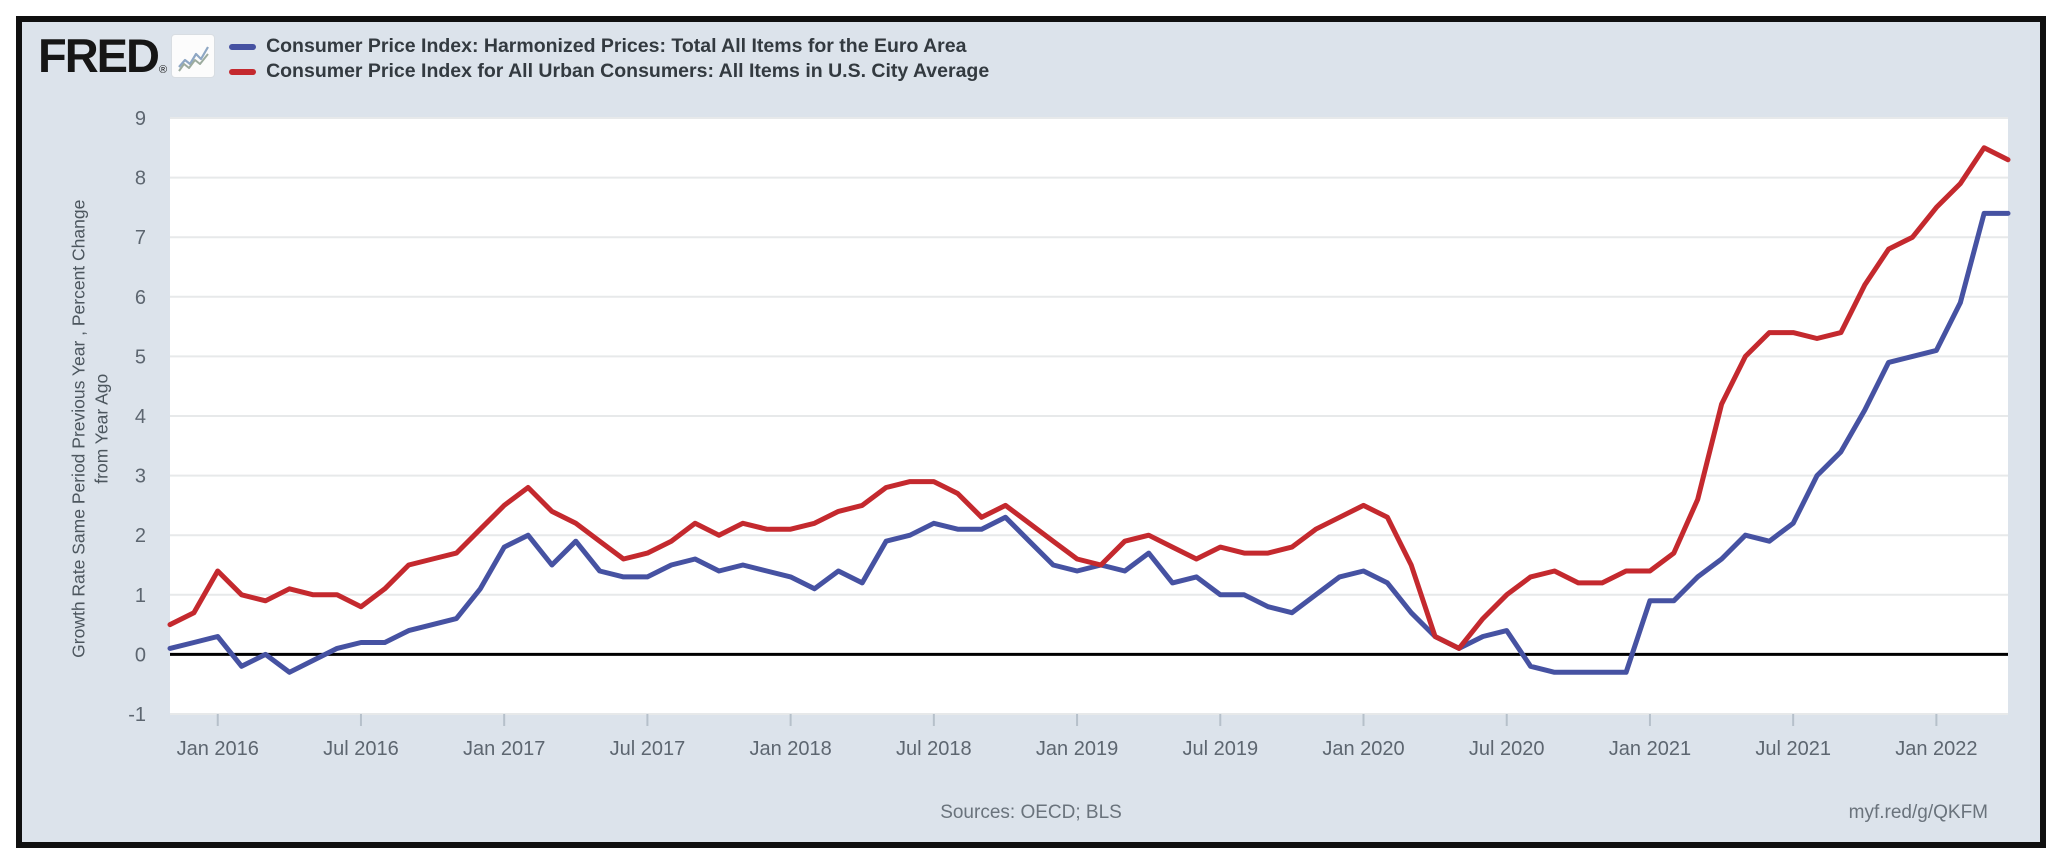  I want to click on x-tick-label: Jul 2020, so click(1507, 749).